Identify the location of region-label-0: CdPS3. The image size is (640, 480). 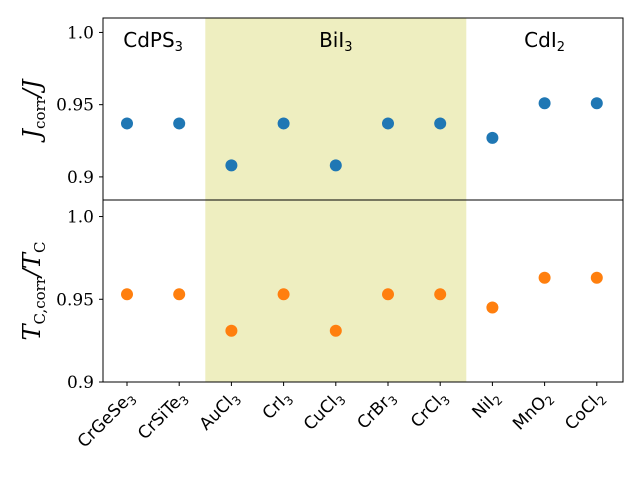
(153, 41).